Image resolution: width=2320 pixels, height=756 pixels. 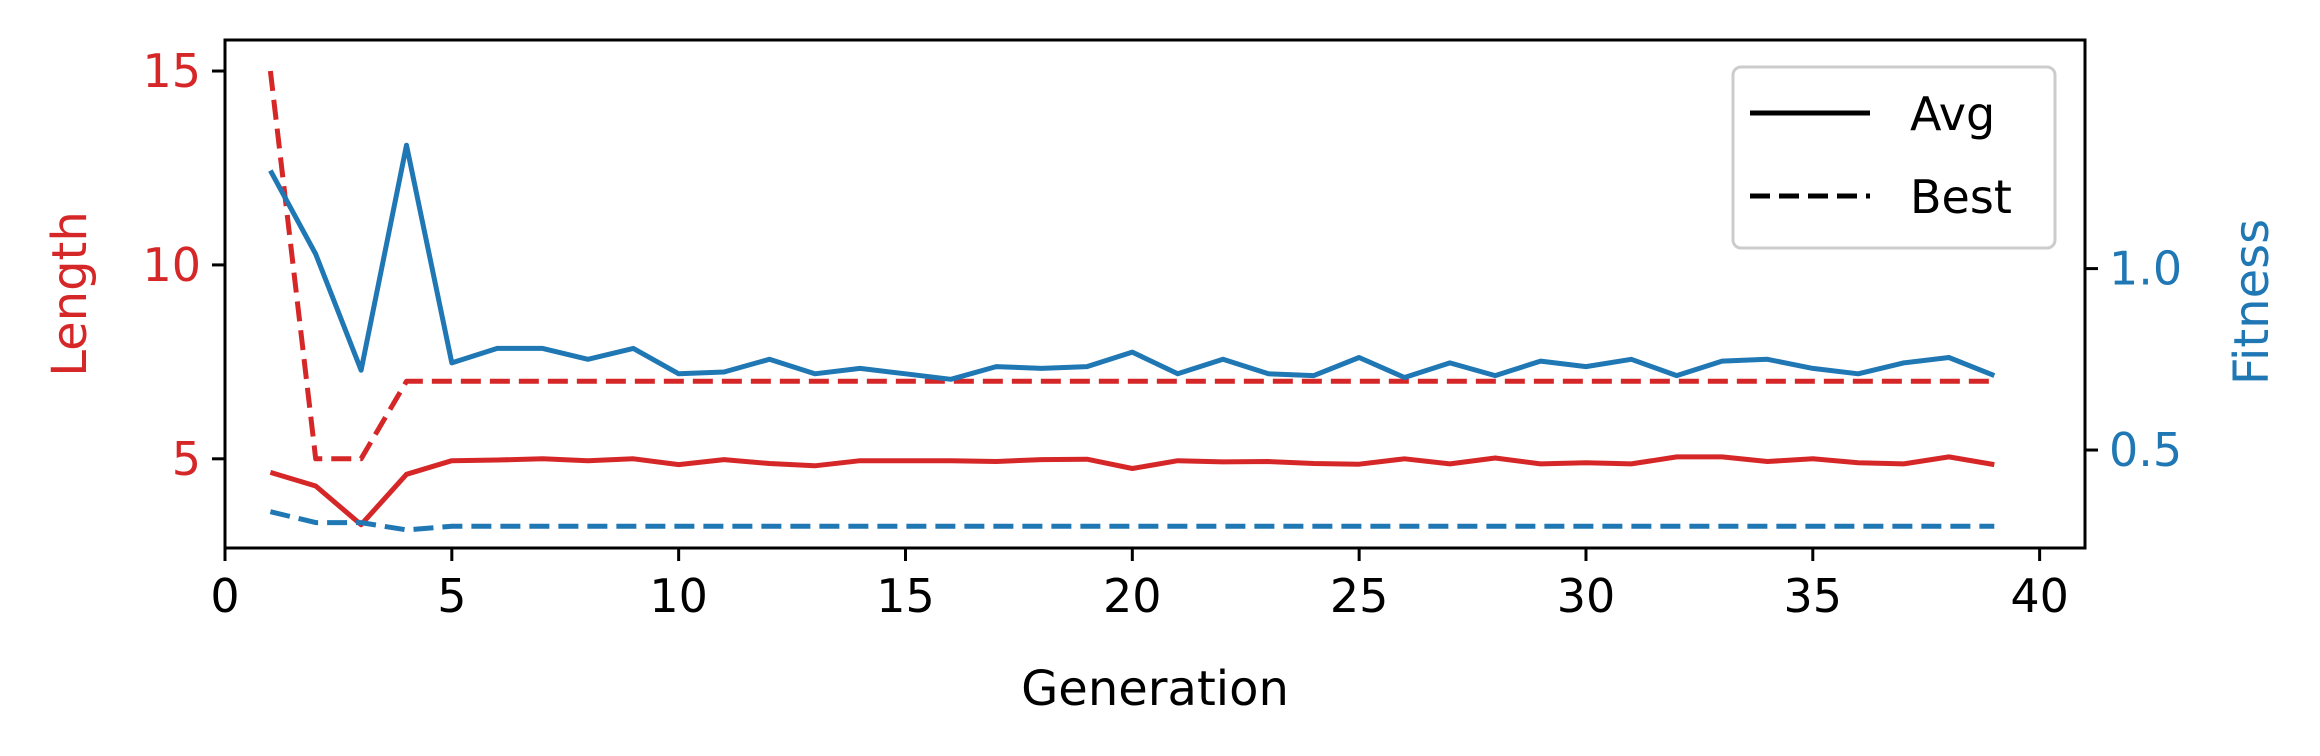 What do you see at coordinates (2133, 359) in the screenshot?
I see `y-axis-right: 0.5 1.0` at bounding box center [2133, 359].